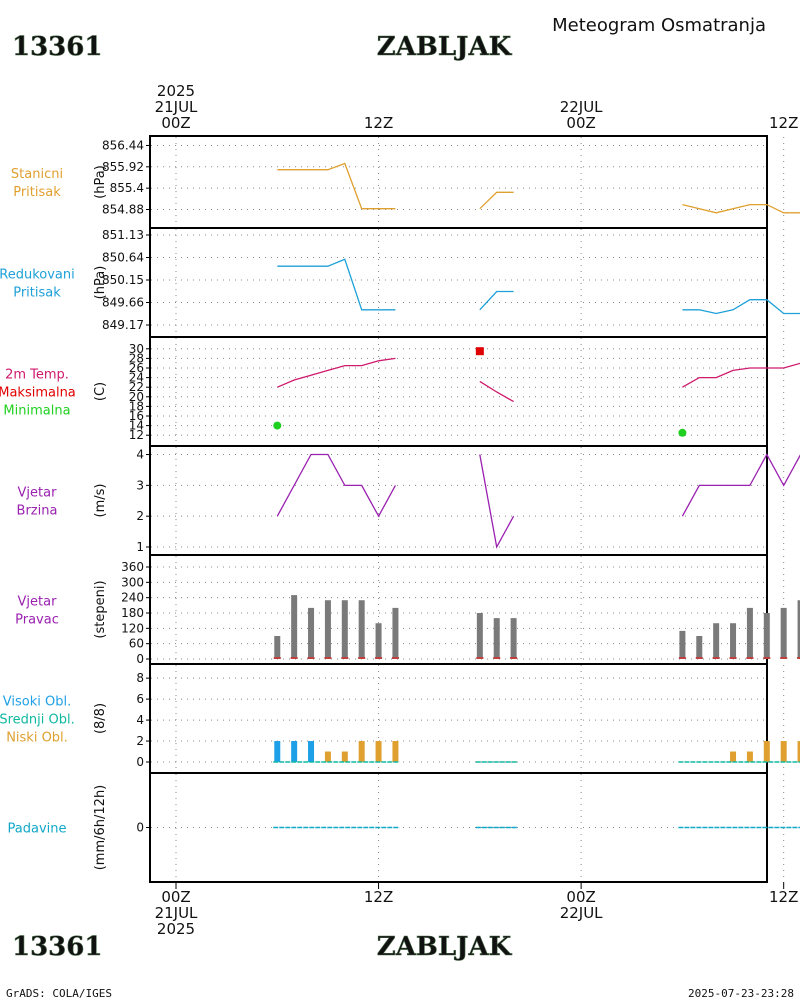  Describe the element at coordinates (581, 913) in the screenshot. I see `time-label-bottom: 22JUL` at that location.